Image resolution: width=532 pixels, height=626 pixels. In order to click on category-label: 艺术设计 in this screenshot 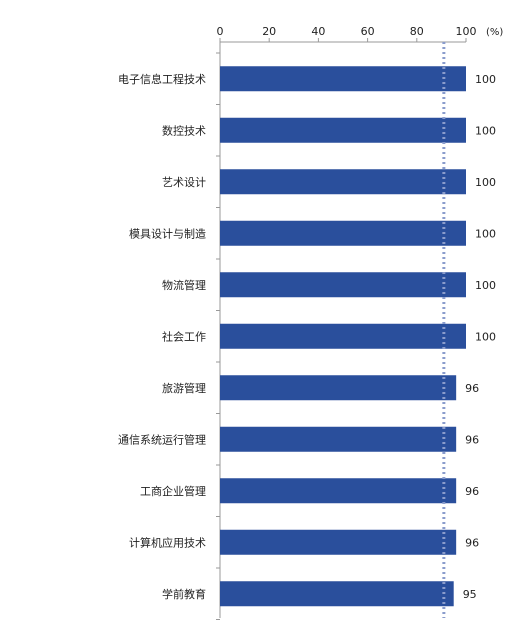, I will do `click(184, 182)`.